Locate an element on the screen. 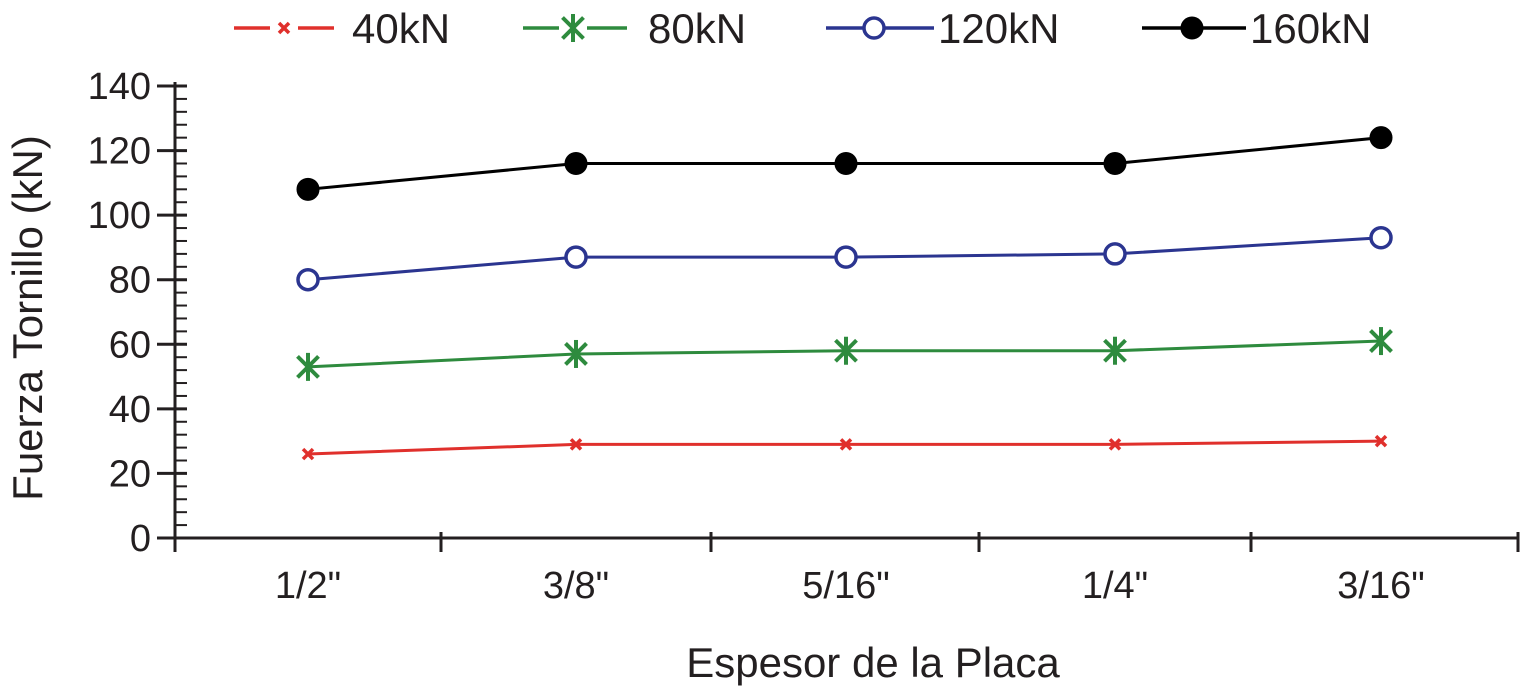 This screenshot has height=700, width=1520. legend-item: 120kN is located at coordinates (942, 28).